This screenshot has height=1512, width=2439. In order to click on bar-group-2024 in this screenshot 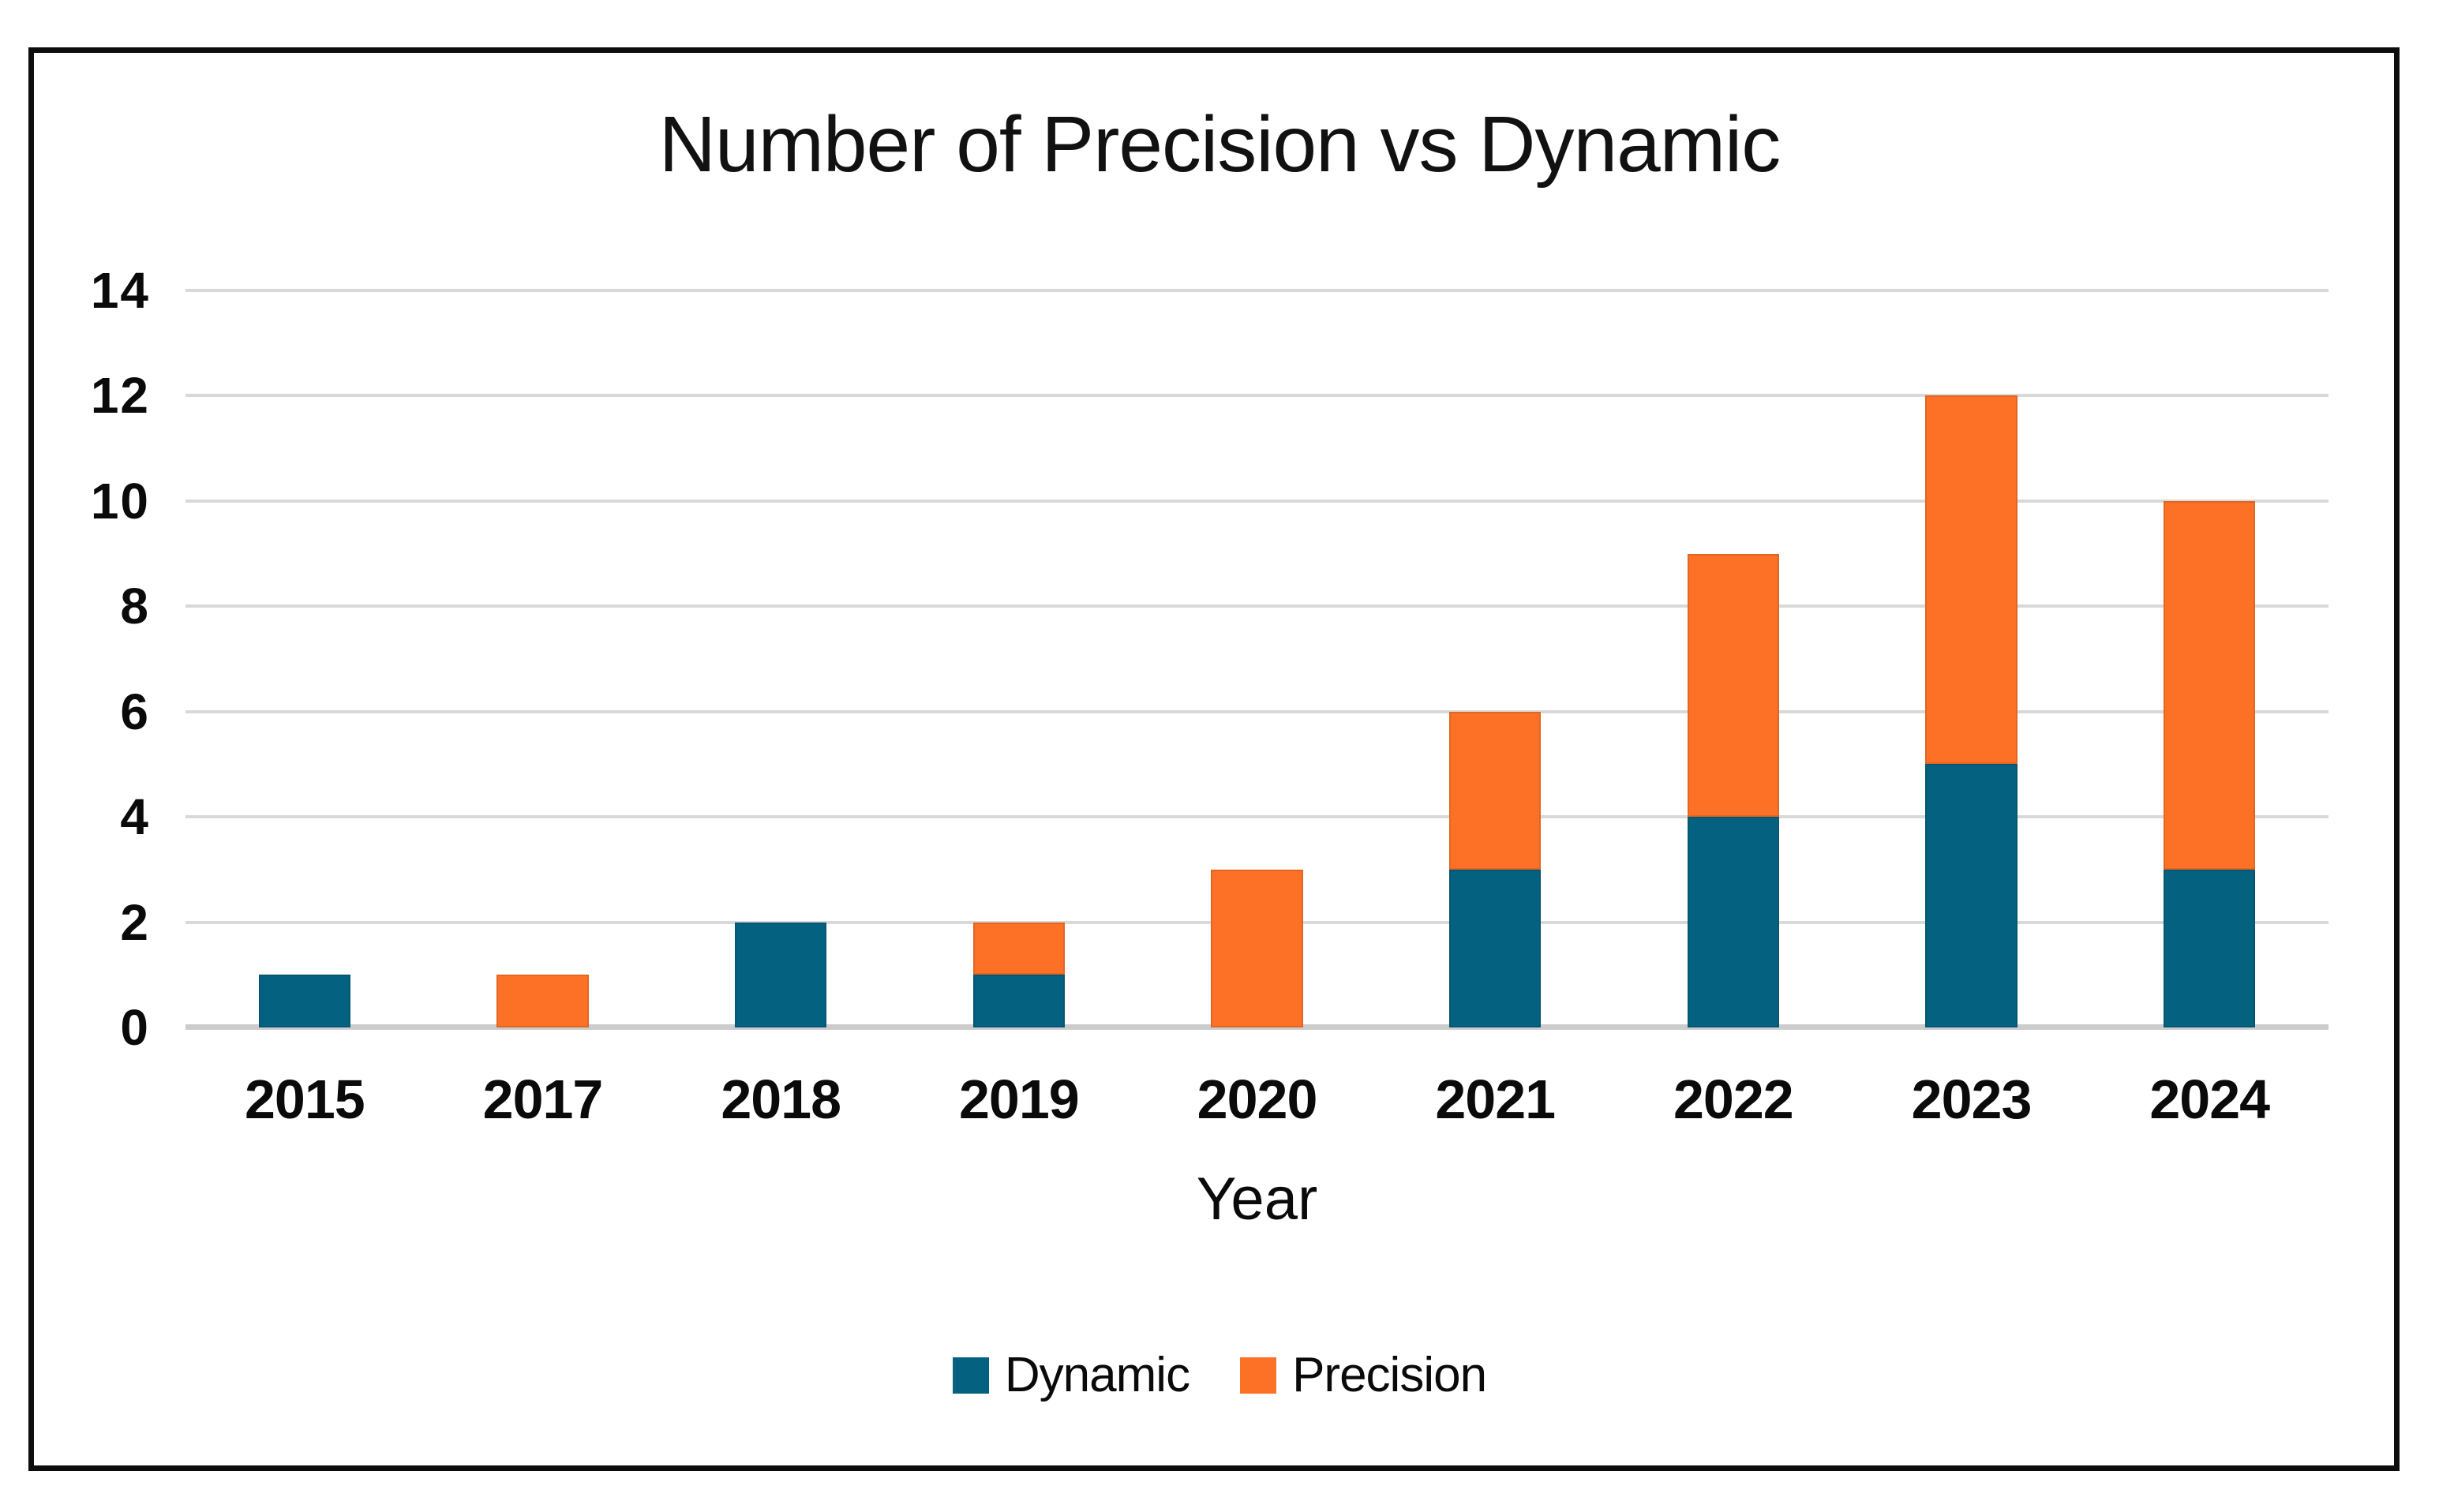, I will do `click(2209, 658)`.